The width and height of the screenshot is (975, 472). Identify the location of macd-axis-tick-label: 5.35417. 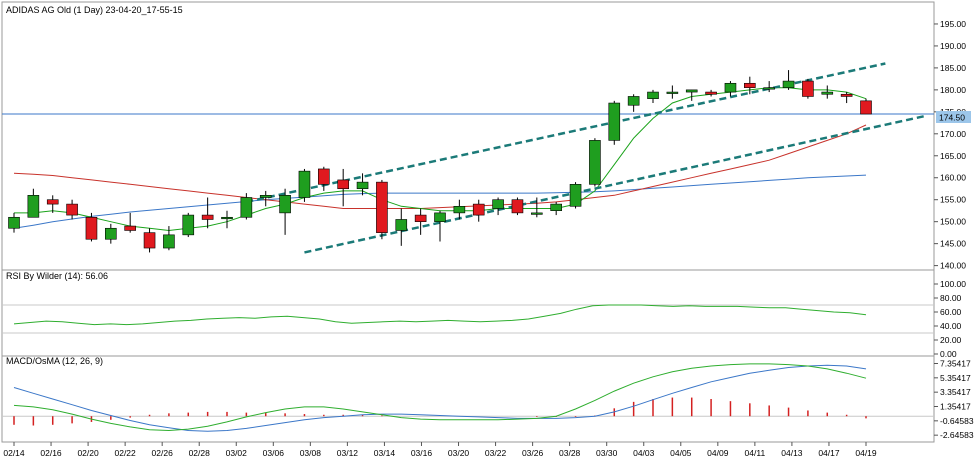
(955, 378).